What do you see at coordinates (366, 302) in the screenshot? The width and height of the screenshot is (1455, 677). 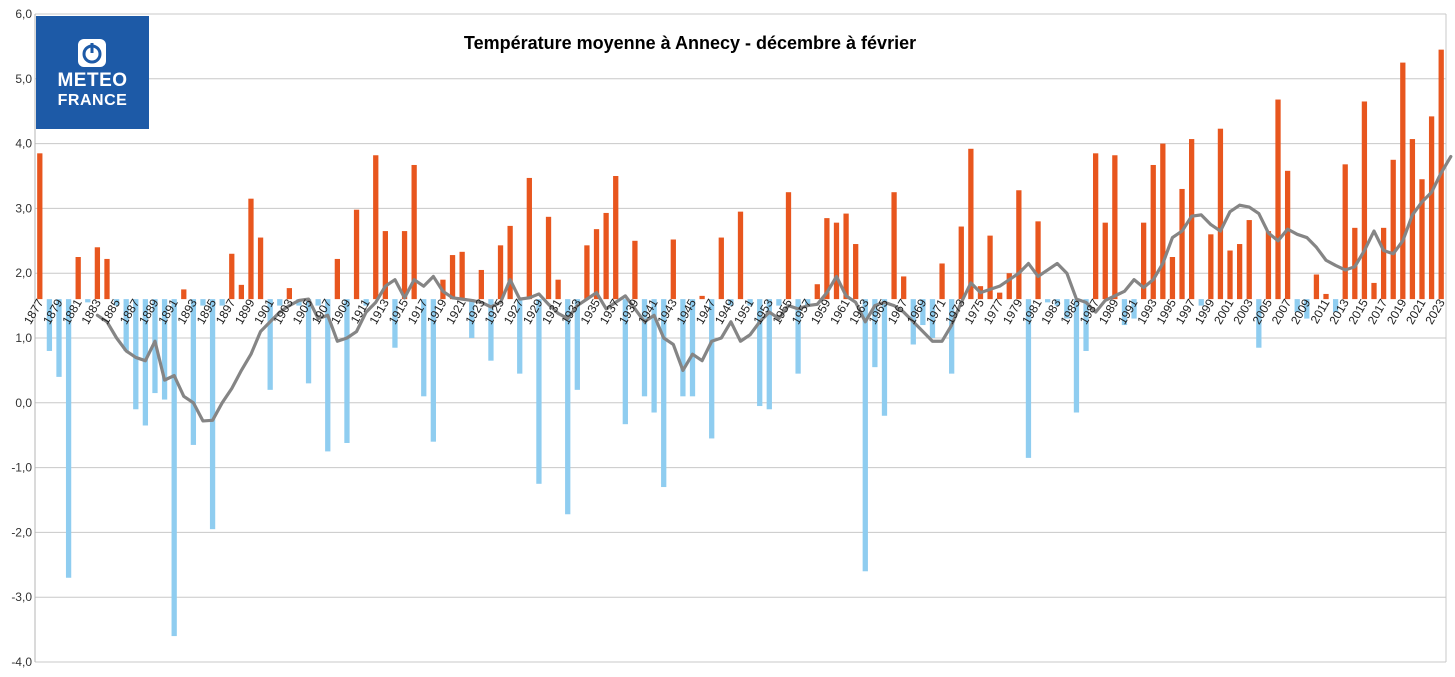 I see `bar-1911` at bounding box center [366, 302].